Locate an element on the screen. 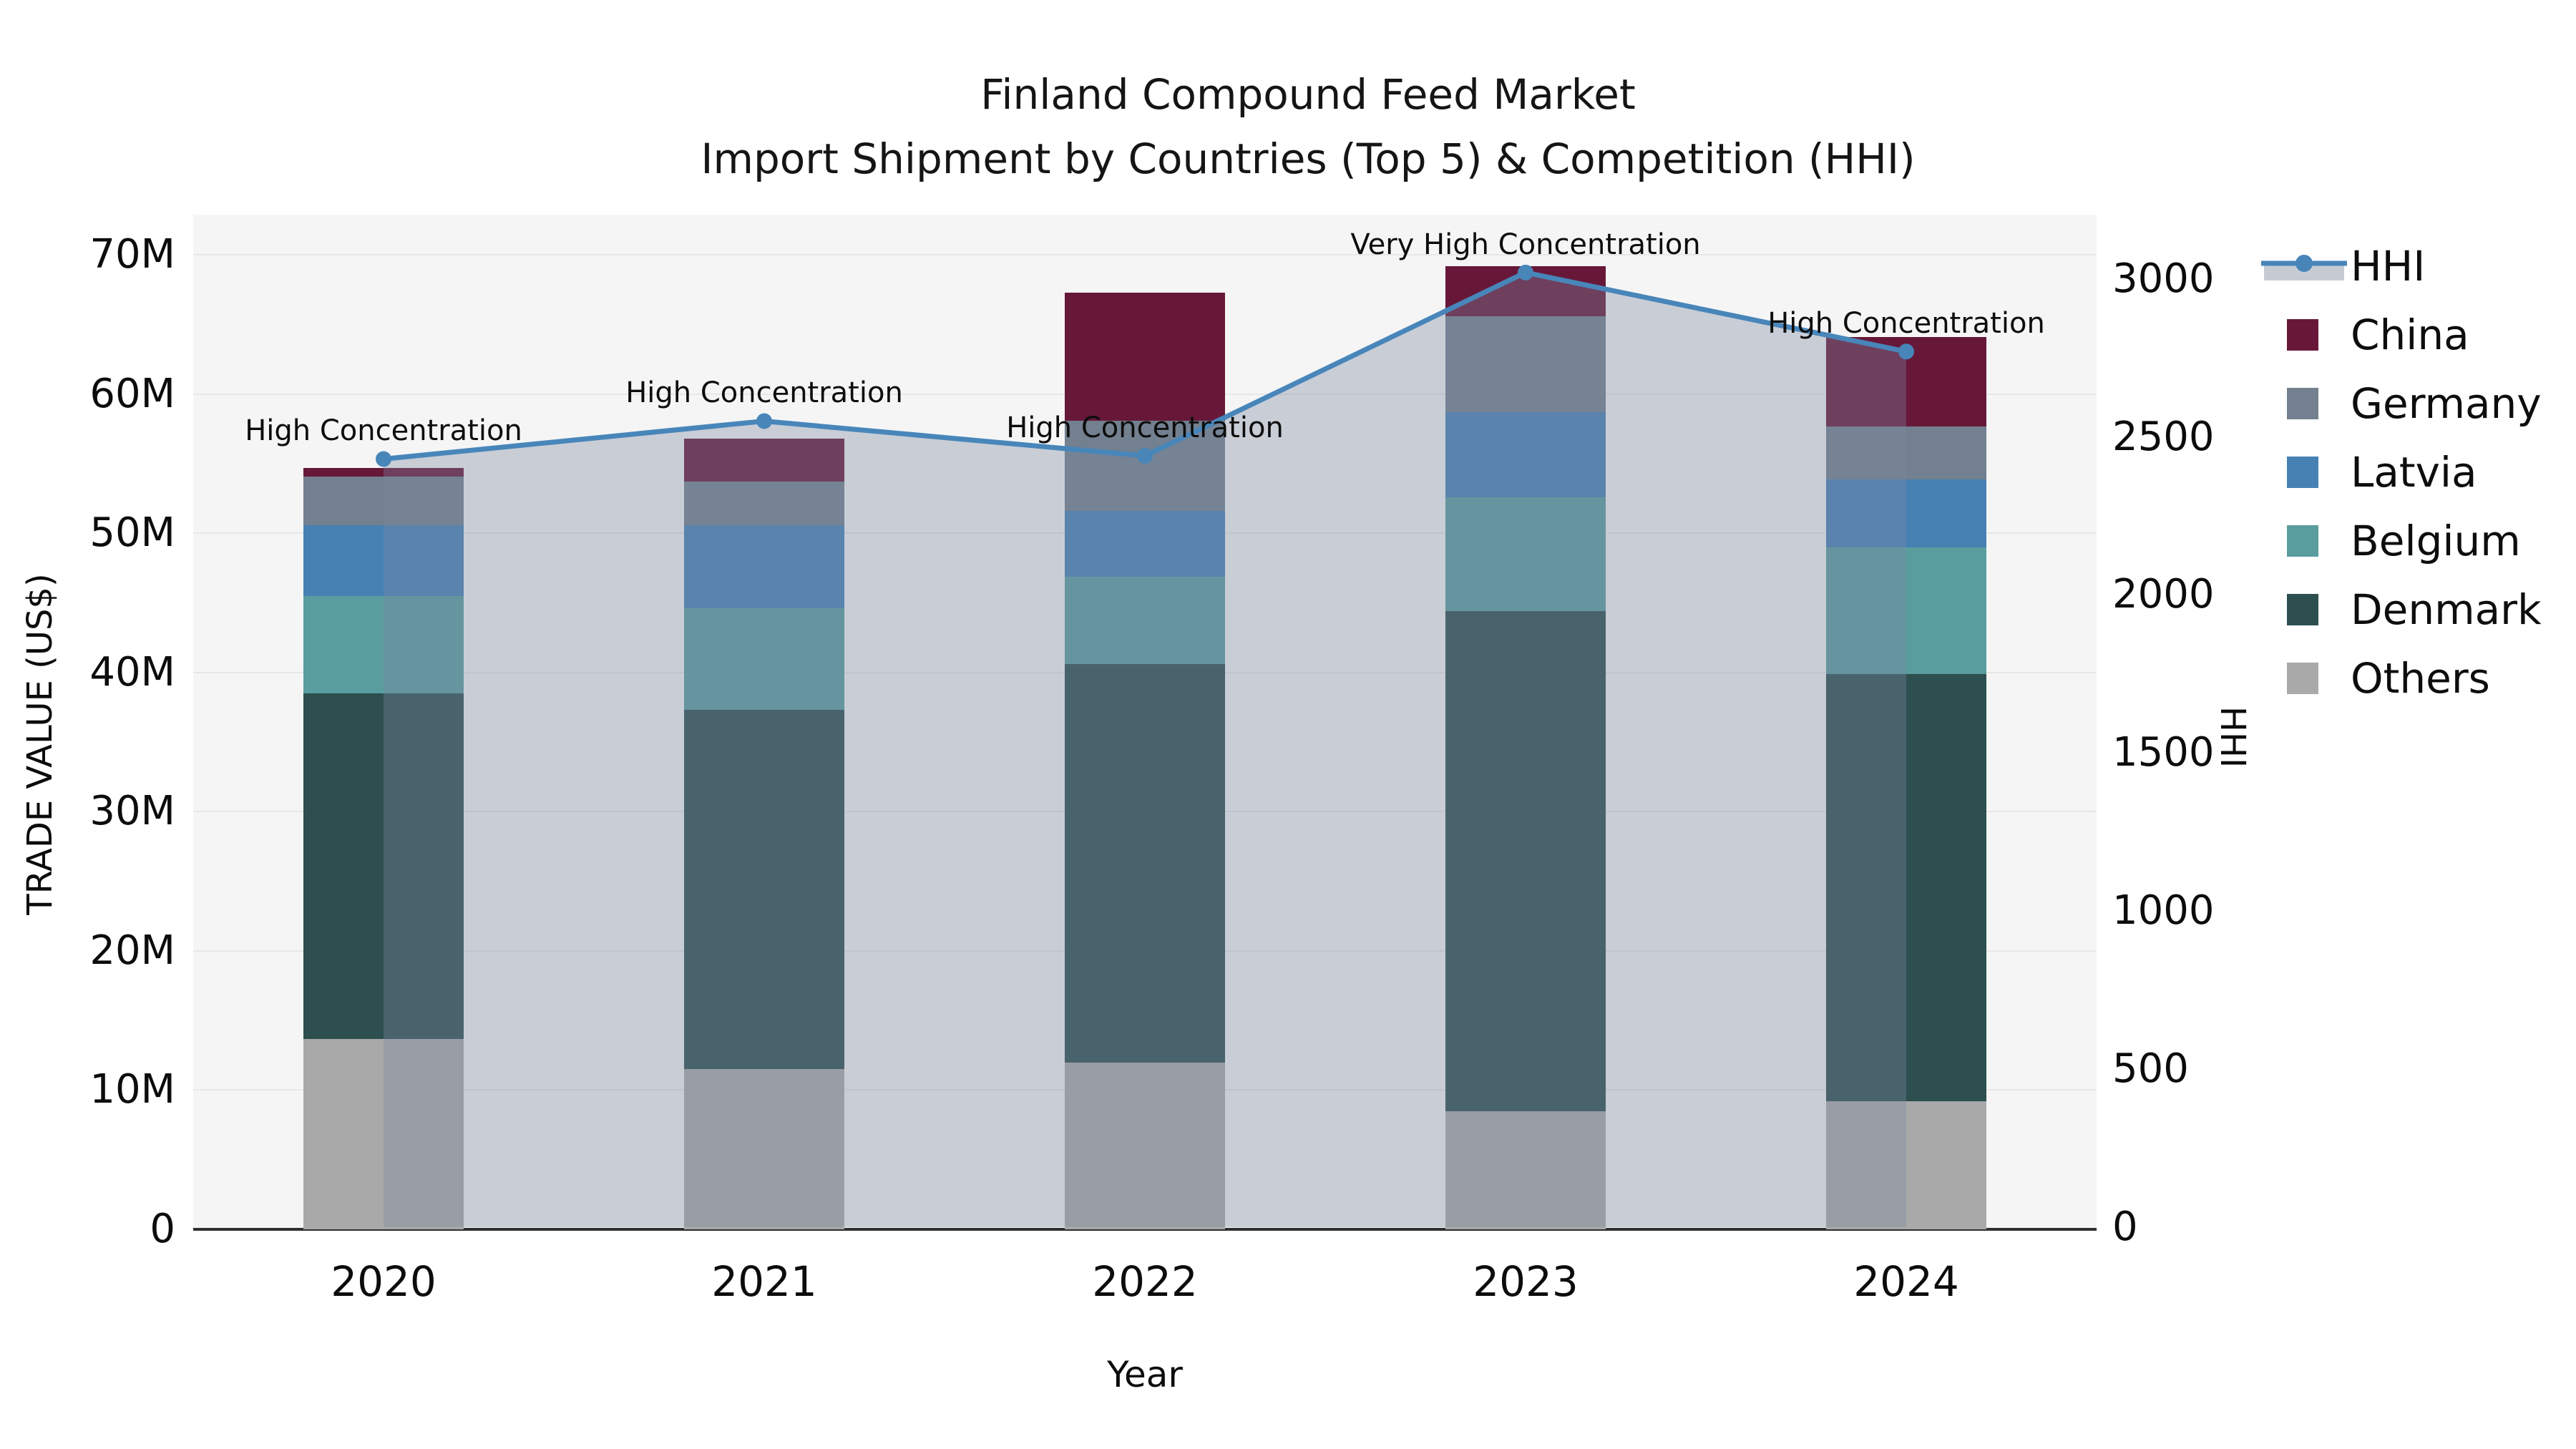  y-left-tick-50M: 50M is located at coordinates (132, 533).